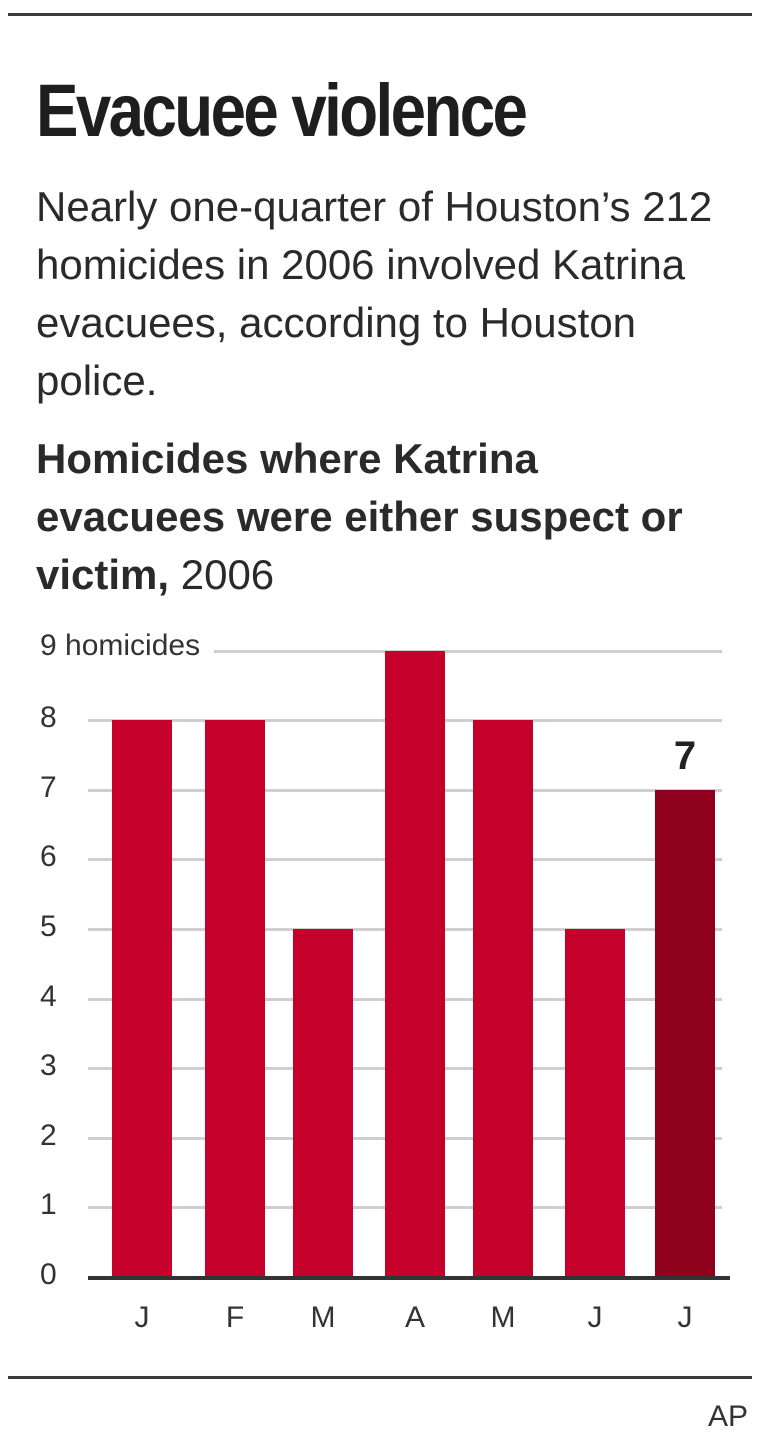 This screenshot has height=1444, width=760. Describe the element at coordinates (48, 1274) in the screenshot. I see `y-tick-label: 0` at that location.